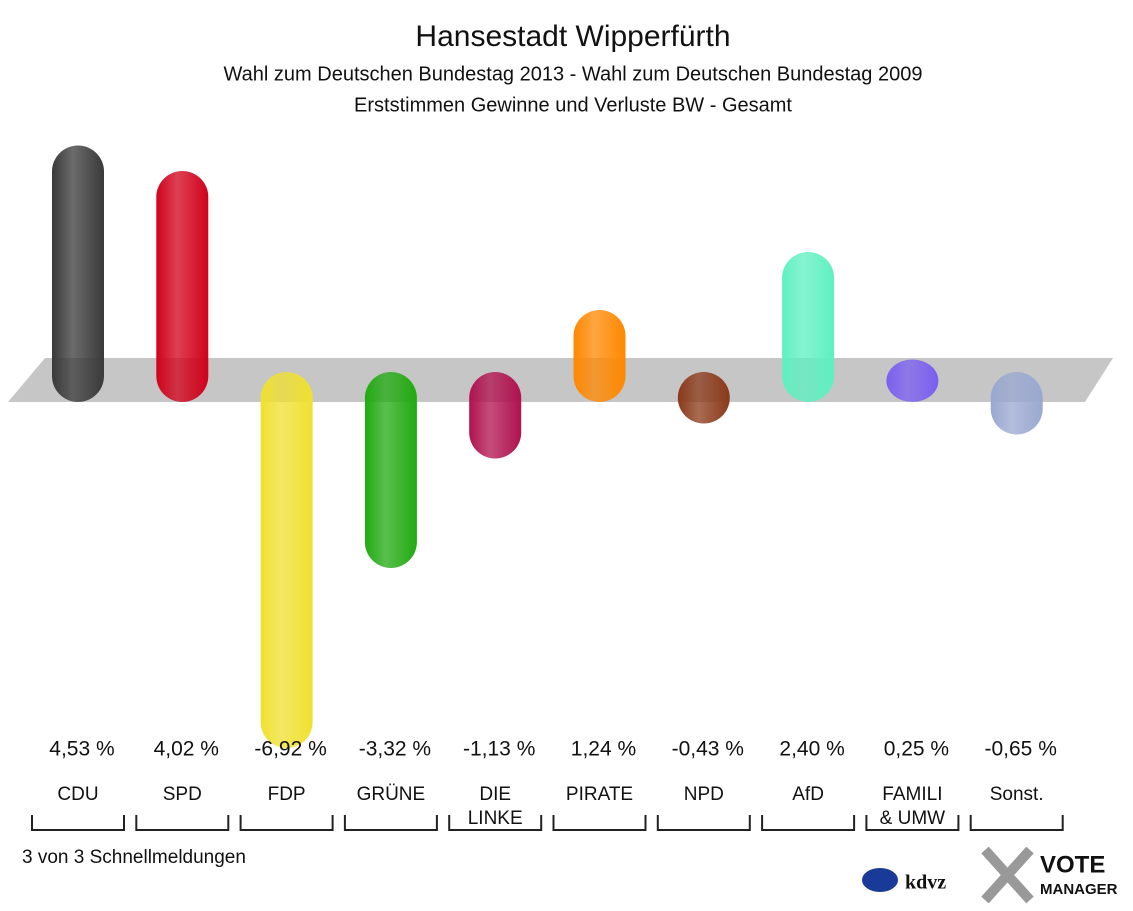 The height and width of the screenshot is (911, 1133). I want to click on x-tick-label: GRÜNE, so click(391, 794).